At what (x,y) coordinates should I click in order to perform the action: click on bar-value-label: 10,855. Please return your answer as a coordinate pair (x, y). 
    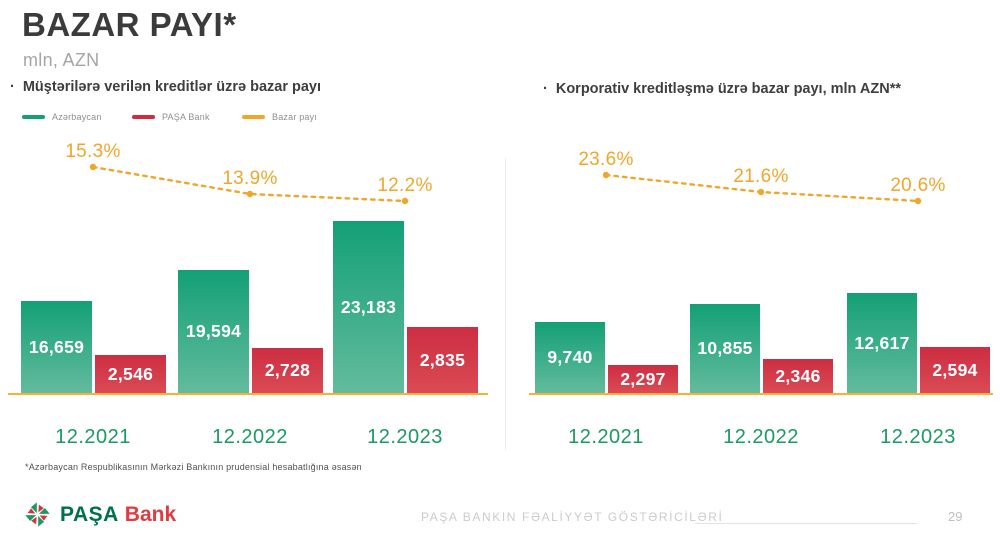
    Looking at the image, I should click on (725, 348).